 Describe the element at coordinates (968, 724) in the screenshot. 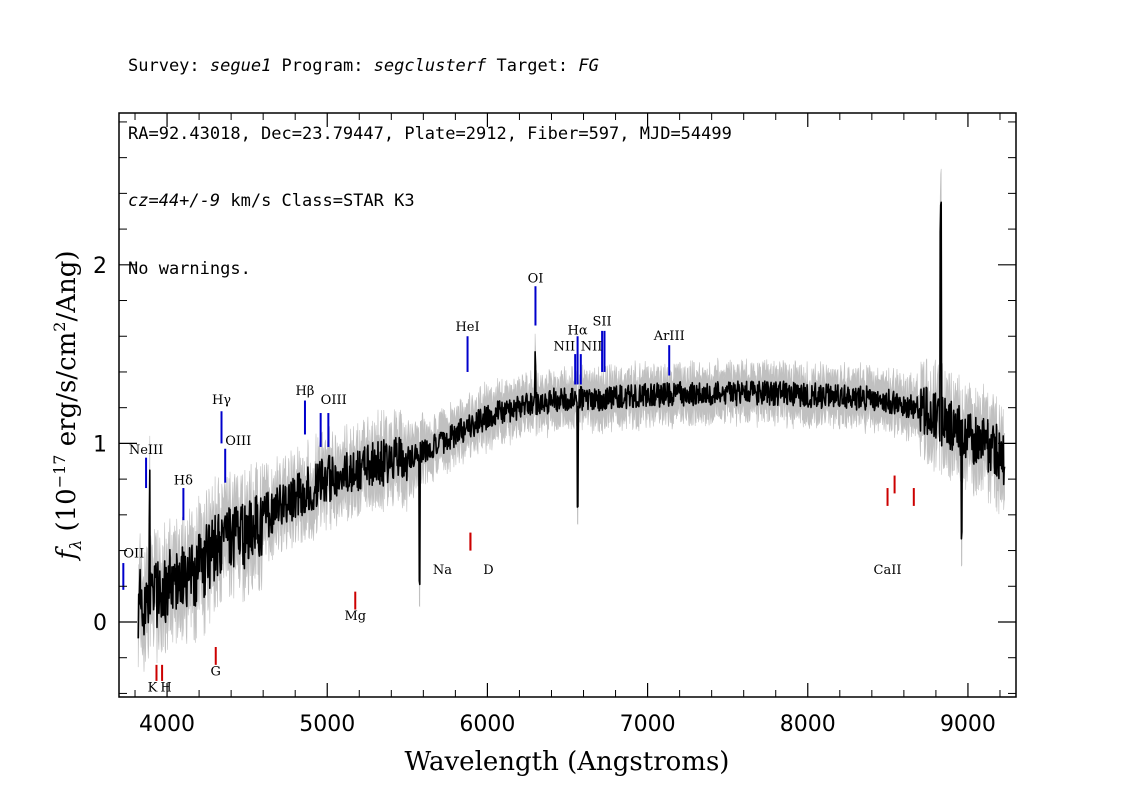

I see `x-tick-label: 9000` at that location.